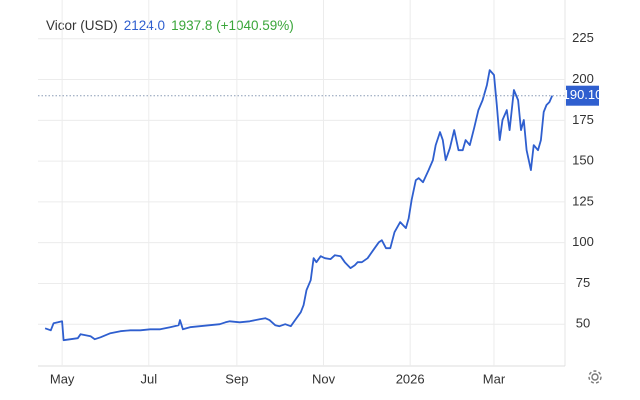 The image size is (640, 400). I want to click on x-tick-label: Mar, so click(494, 378).